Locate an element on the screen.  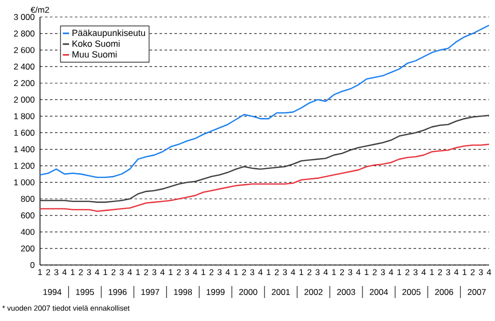
y-tick-label: 1 200 is located at coordinates (24, 165).